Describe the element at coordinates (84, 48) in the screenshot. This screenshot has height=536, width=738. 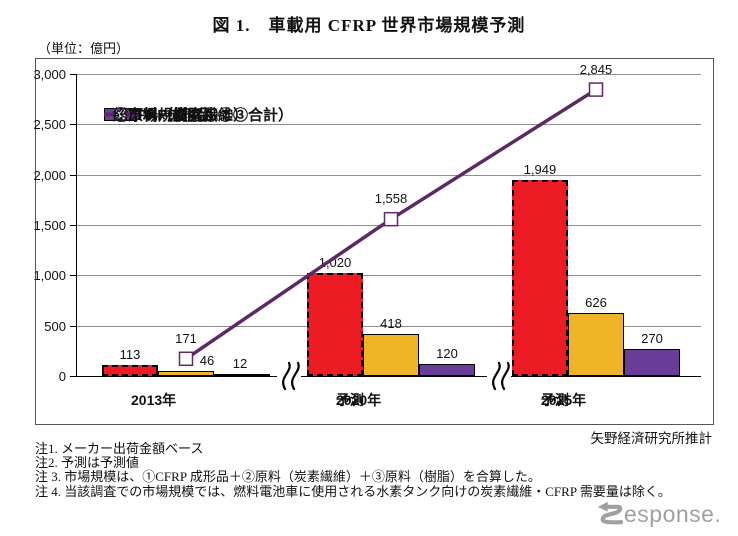
I see `unit-label: （単位：億円）` at that location.